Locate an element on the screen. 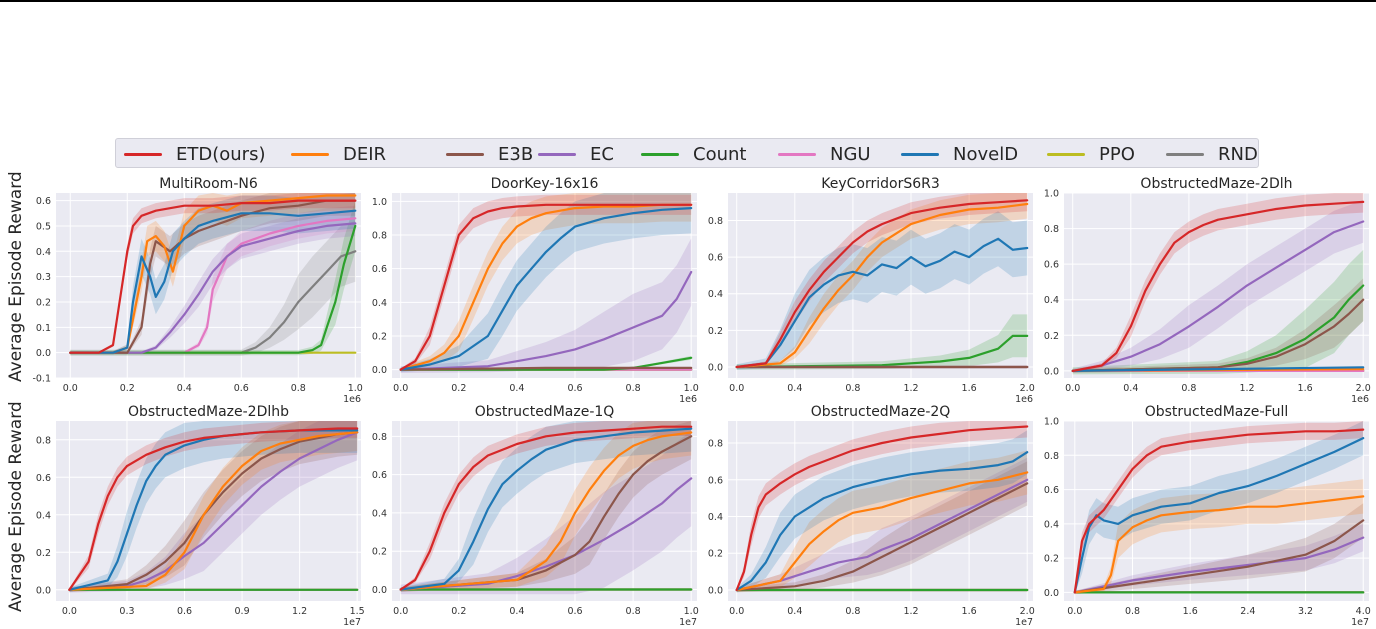 This screenshot has height=629, width=1376. x-tick-label: 2.4 is located at coordinates (1247, 611).